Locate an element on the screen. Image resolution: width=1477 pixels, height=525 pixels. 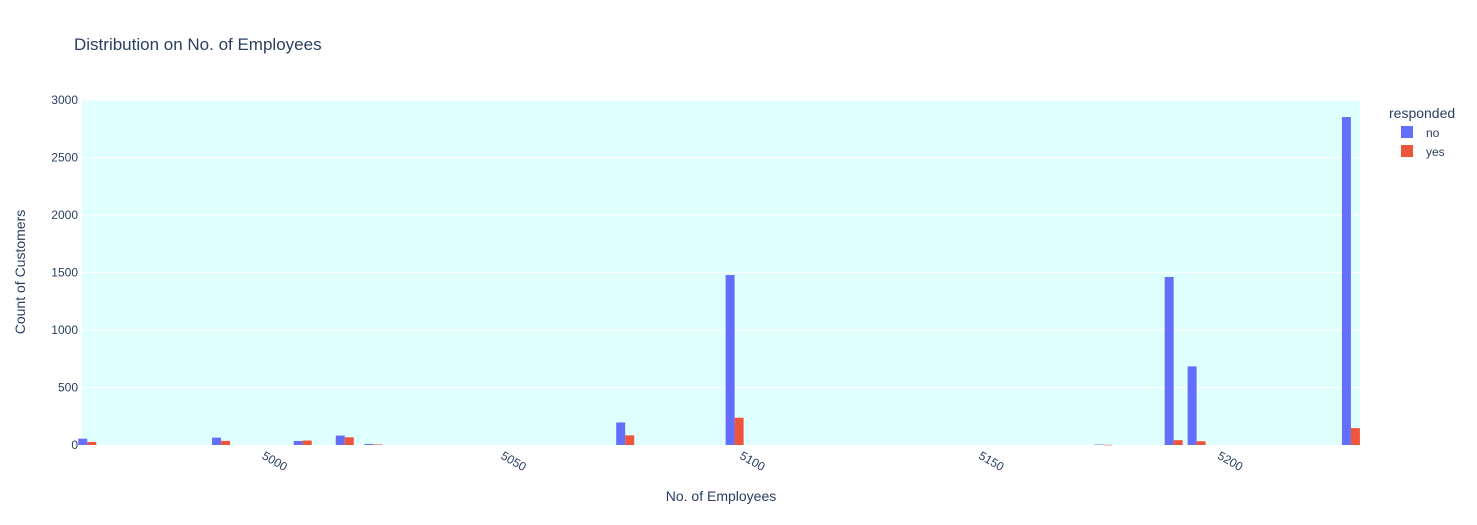
y-axis-title: Count of Customers is located at coordinates (20, 272).